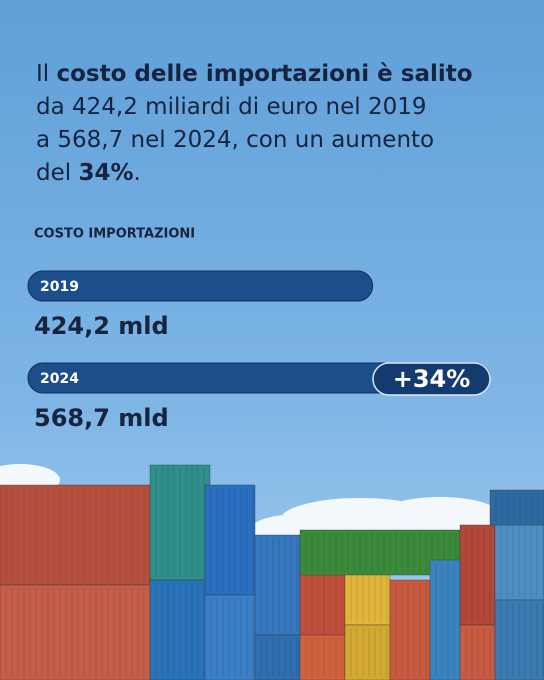  I want to click on annotation-pill, so click(431, 379).